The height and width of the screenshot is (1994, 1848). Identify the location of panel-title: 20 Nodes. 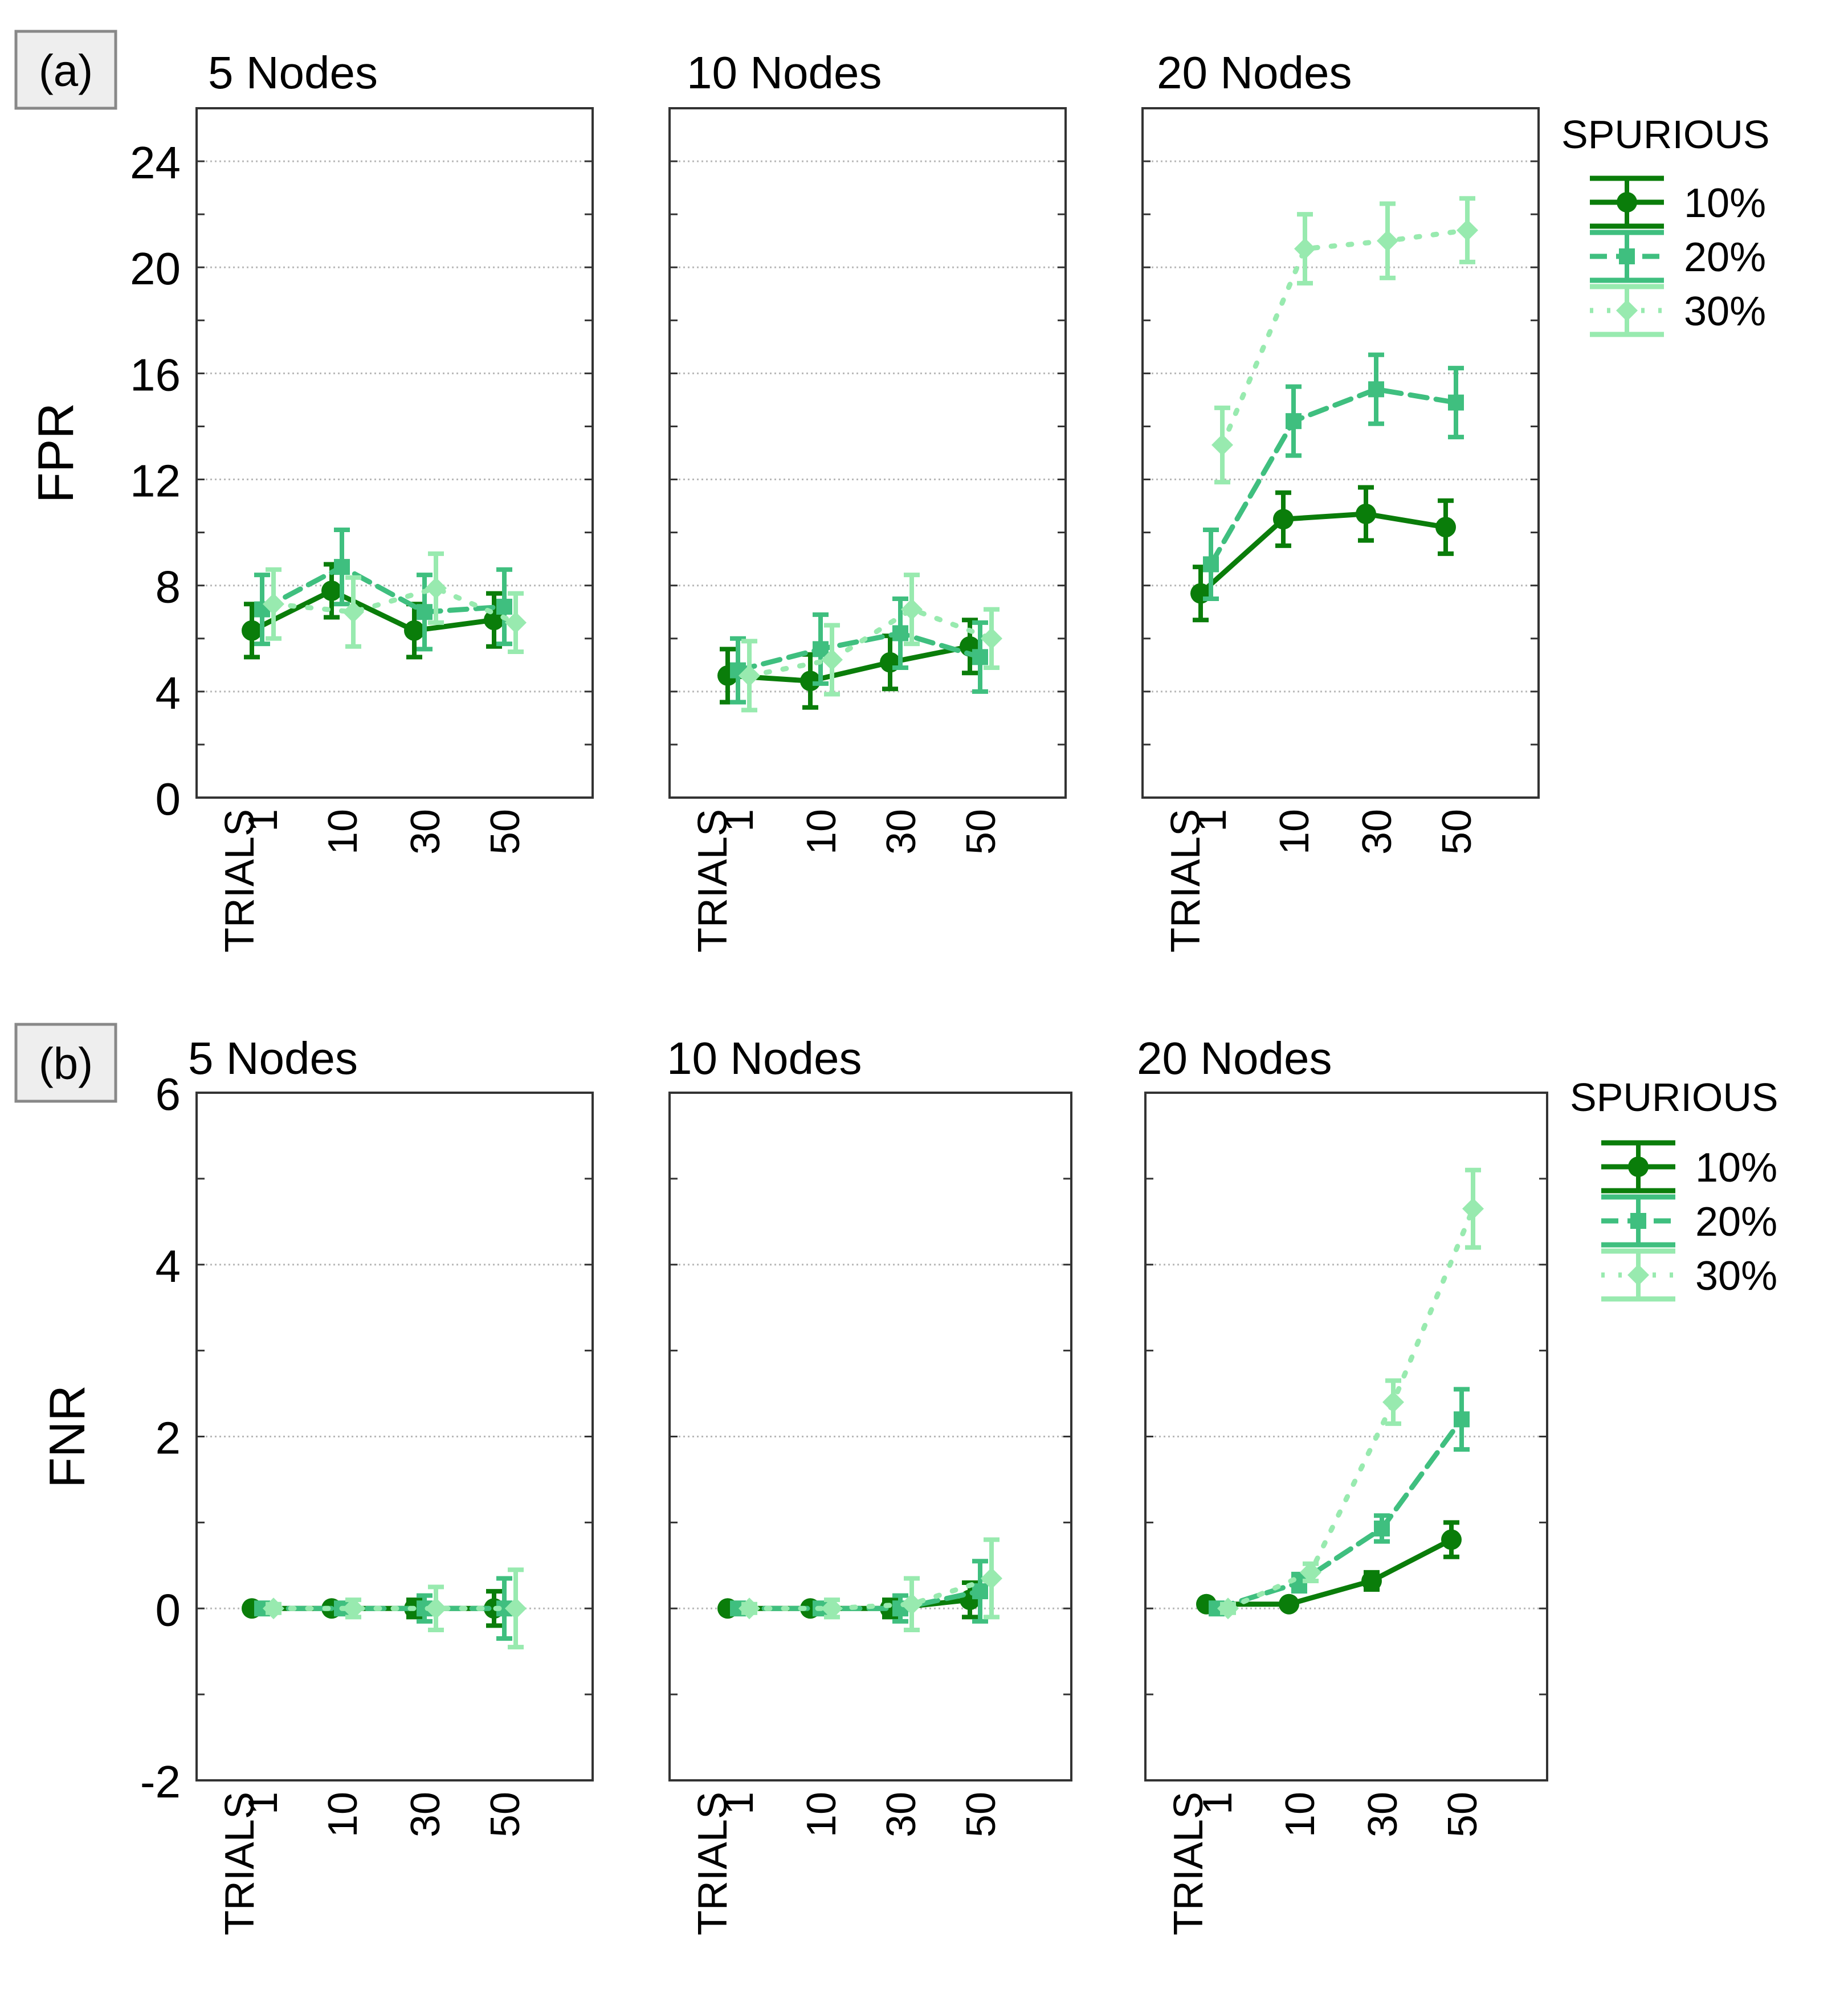
(1254, 73).